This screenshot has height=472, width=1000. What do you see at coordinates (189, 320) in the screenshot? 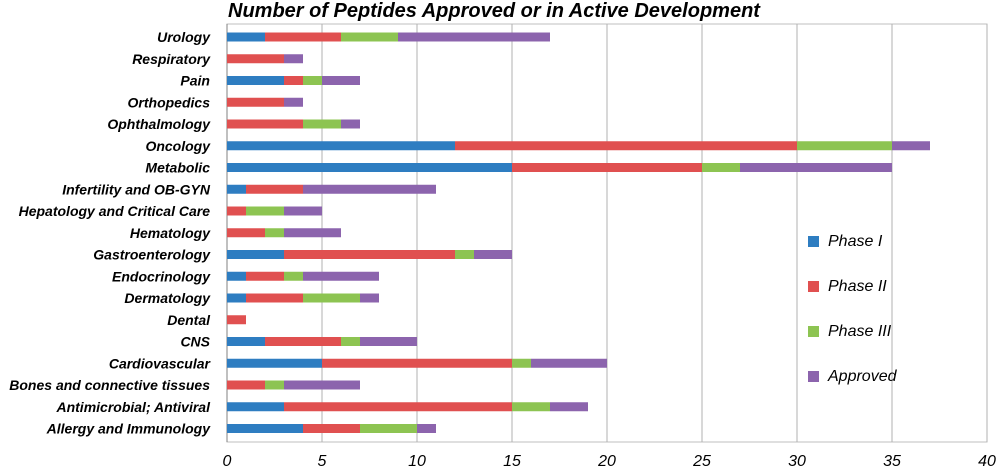
I see `category-label: Dental` at bounding box center [189, 320].